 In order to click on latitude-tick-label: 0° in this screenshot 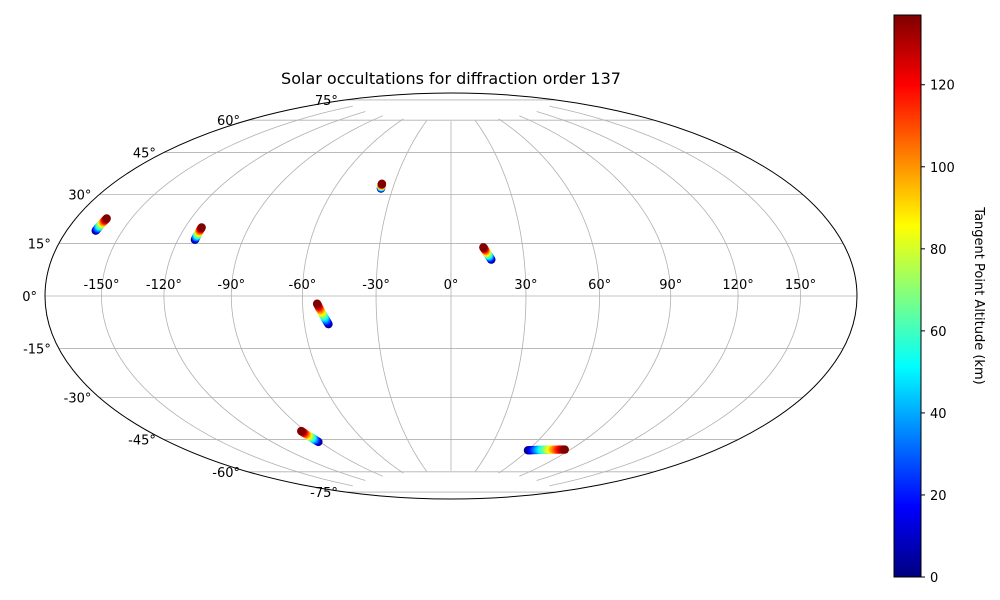, I will do `click(29, 297)`.